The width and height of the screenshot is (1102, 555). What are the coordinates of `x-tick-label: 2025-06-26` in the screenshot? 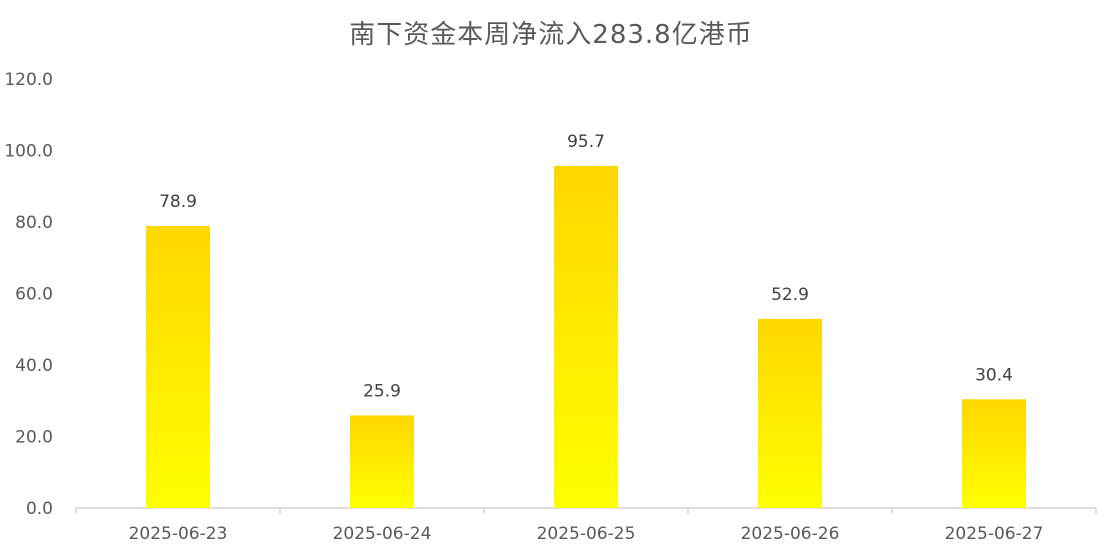 It's located at (790, 534).